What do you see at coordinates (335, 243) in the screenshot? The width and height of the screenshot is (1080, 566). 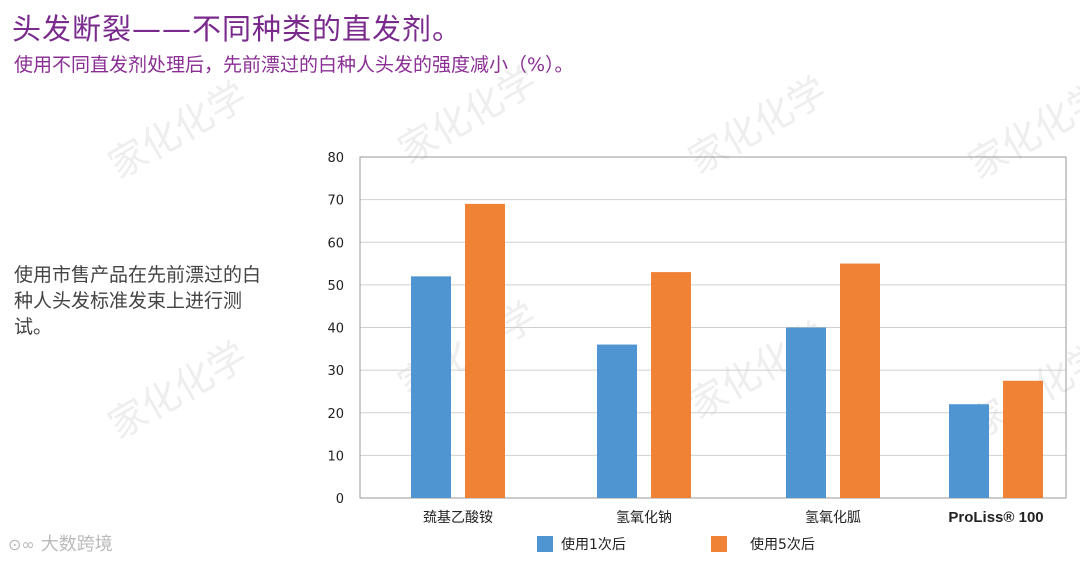 I see `y-tick-label: 60` at bounding box center [335, 243].